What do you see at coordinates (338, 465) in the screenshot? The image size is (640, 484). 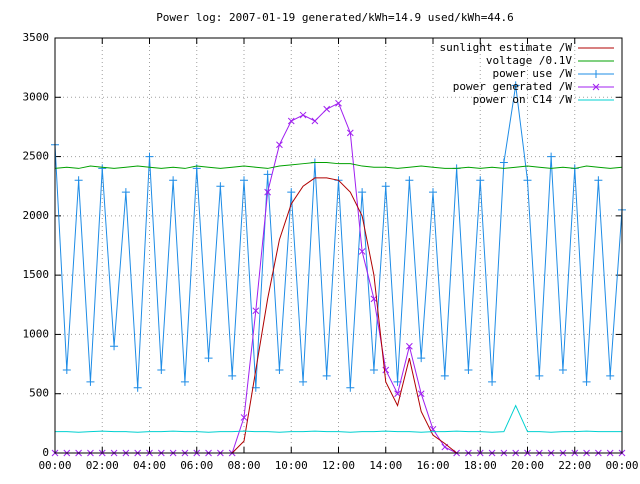 I see `x-tick-label: 12:00` at bounding box center [338, 465].